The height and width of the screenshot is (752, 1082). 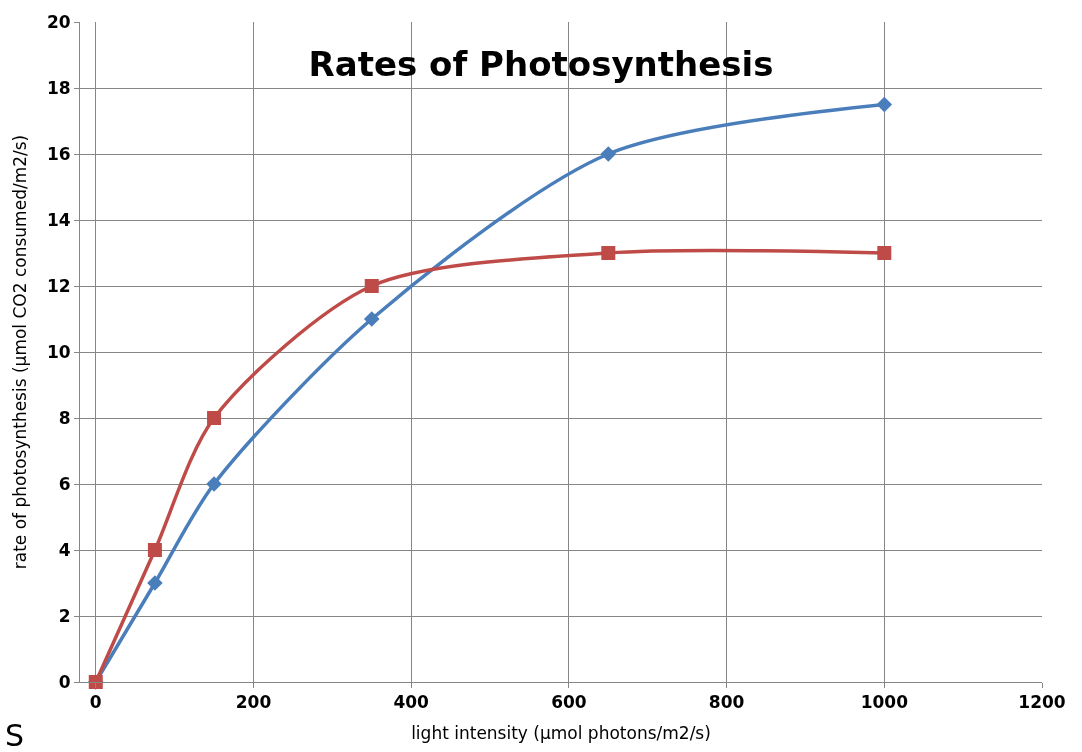 What do you see at coordinates (64, 417) in the screenshot?
I see `y-tick-label: 8` at bounding box center [64, 417].